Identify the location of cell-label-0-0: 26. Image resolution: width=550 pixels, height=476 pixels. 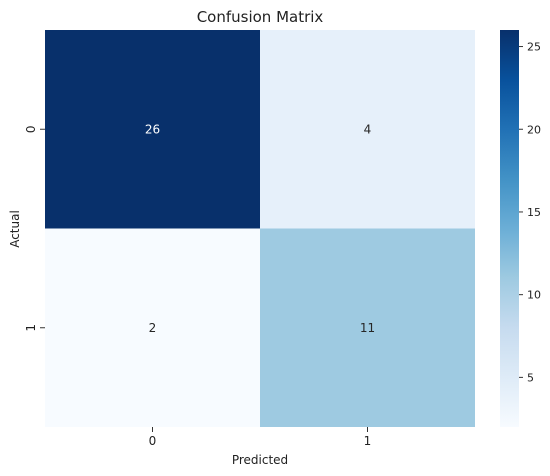
(152, 129).